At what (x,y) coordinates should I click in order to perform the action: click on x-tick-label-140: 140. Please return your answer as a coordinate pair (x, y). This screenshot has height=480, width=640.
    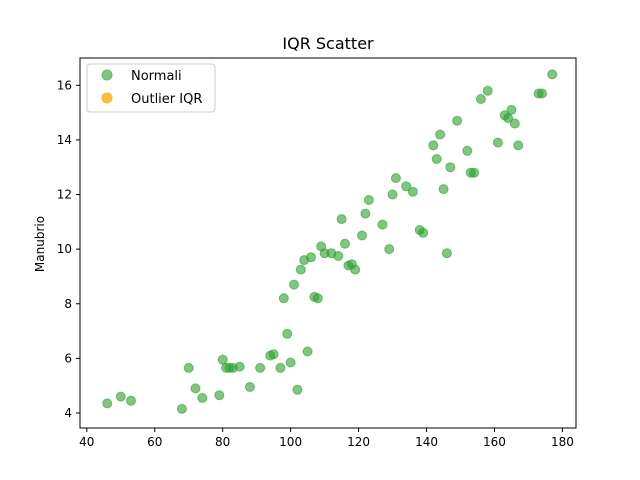
    Looking at the image, I should click on (426, 442).